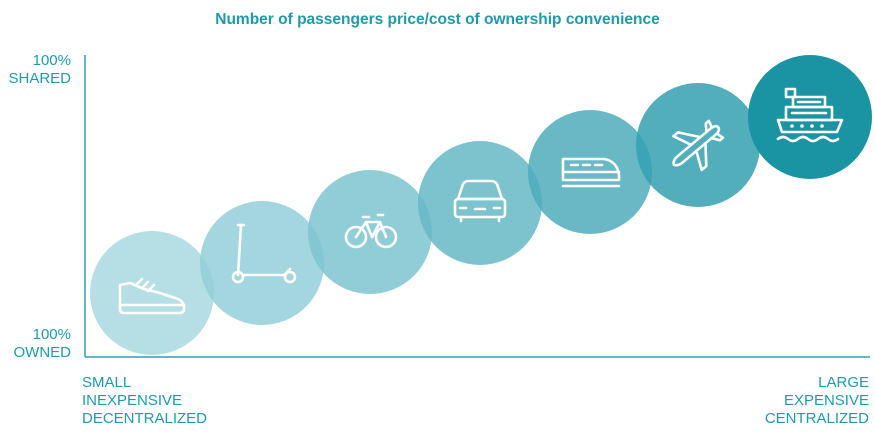 The height and width of the screenshot is (447, 875). I want to click on x-axis-left-label-line1: SMALL, so click(107, 382).